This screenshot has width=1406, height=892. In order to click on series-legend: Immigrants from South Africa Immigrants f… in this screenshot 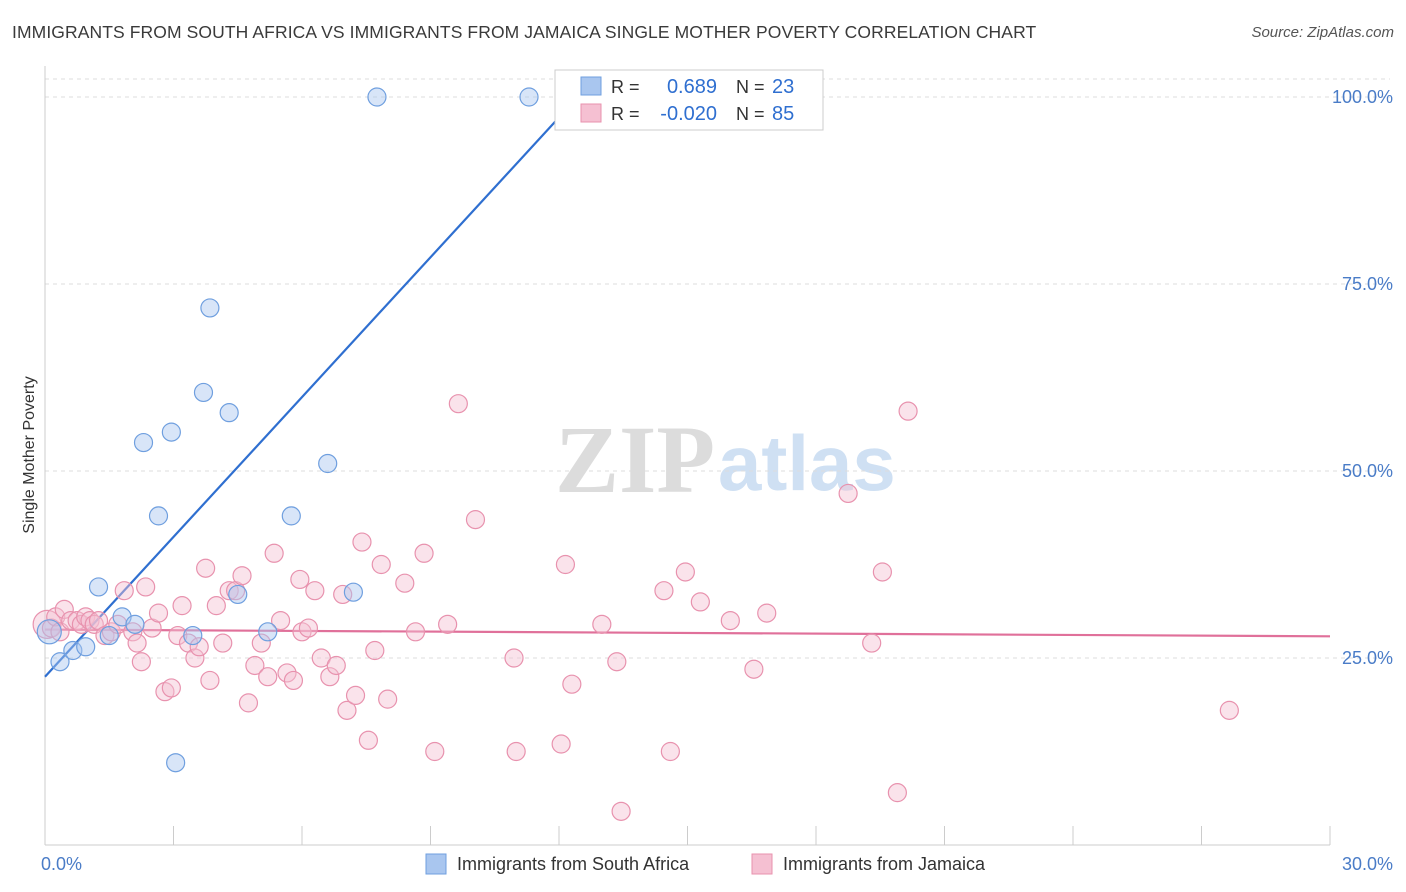, I will do `click(705, 864)`.